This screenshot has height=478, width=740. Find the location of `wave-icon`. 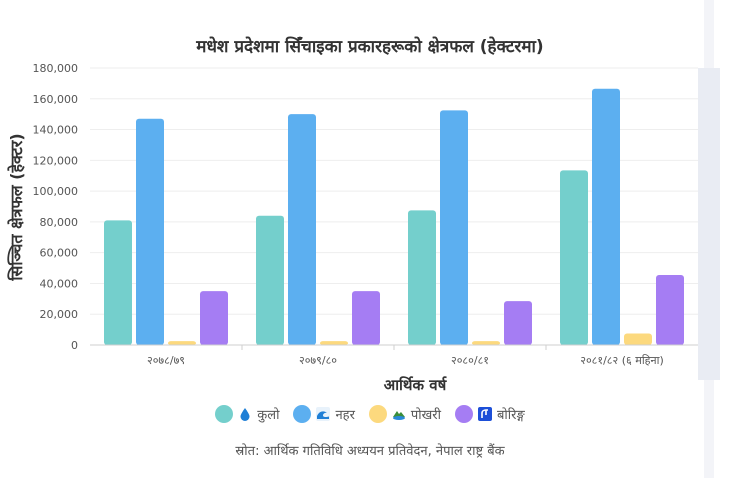

wave-icon is located at coordinates (323, 414).